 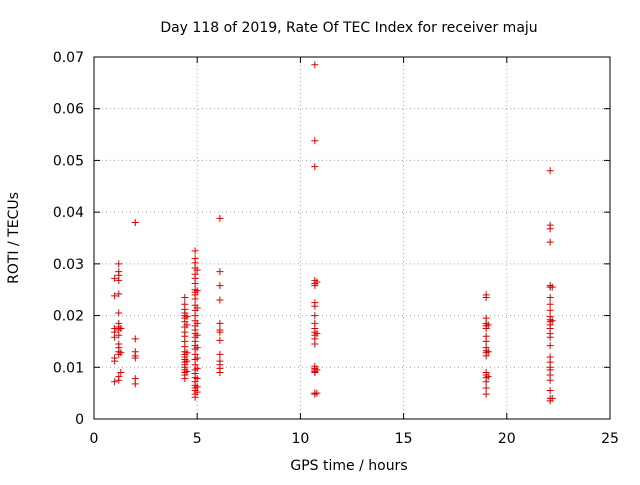 What do you see at coordinates (68, 265) in the screenshot?
I see `y-tick-label: 0.03` at bounding box center [68, 265].